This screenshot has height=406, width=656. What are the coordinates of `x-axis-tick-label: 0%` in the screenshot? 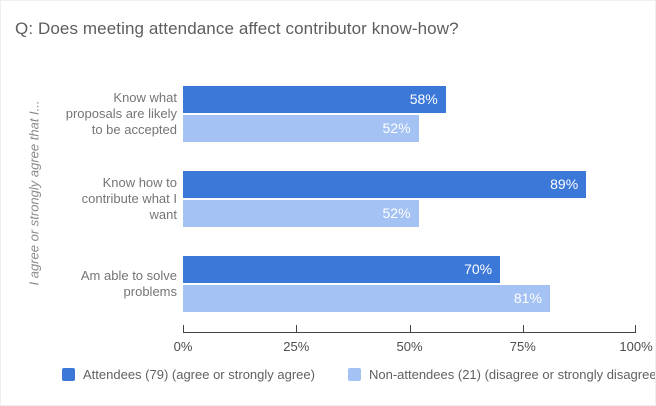 It's located at (183, 346).